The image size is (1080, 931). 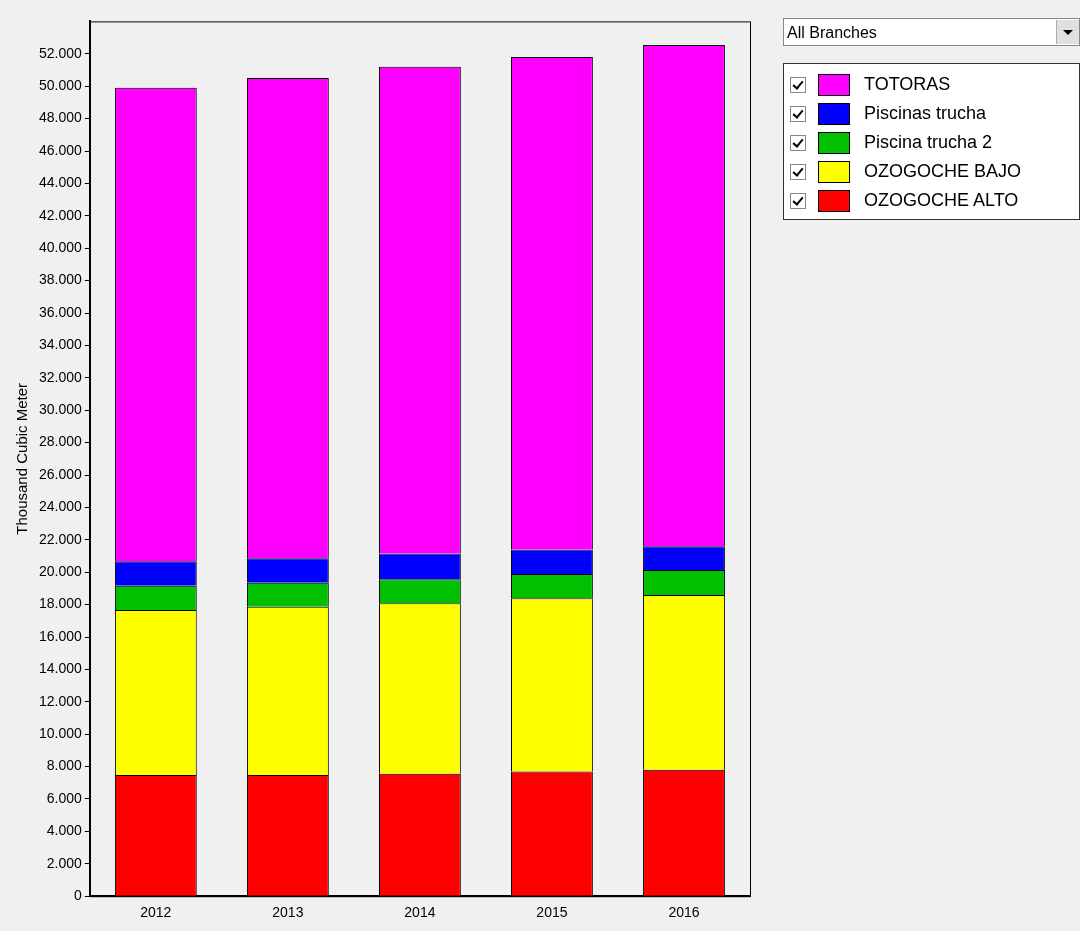 What do you see at coordinates (60, 409) in the screenshot?
I see `y-tick-label: 30.000` at bounding box center [60, 409].